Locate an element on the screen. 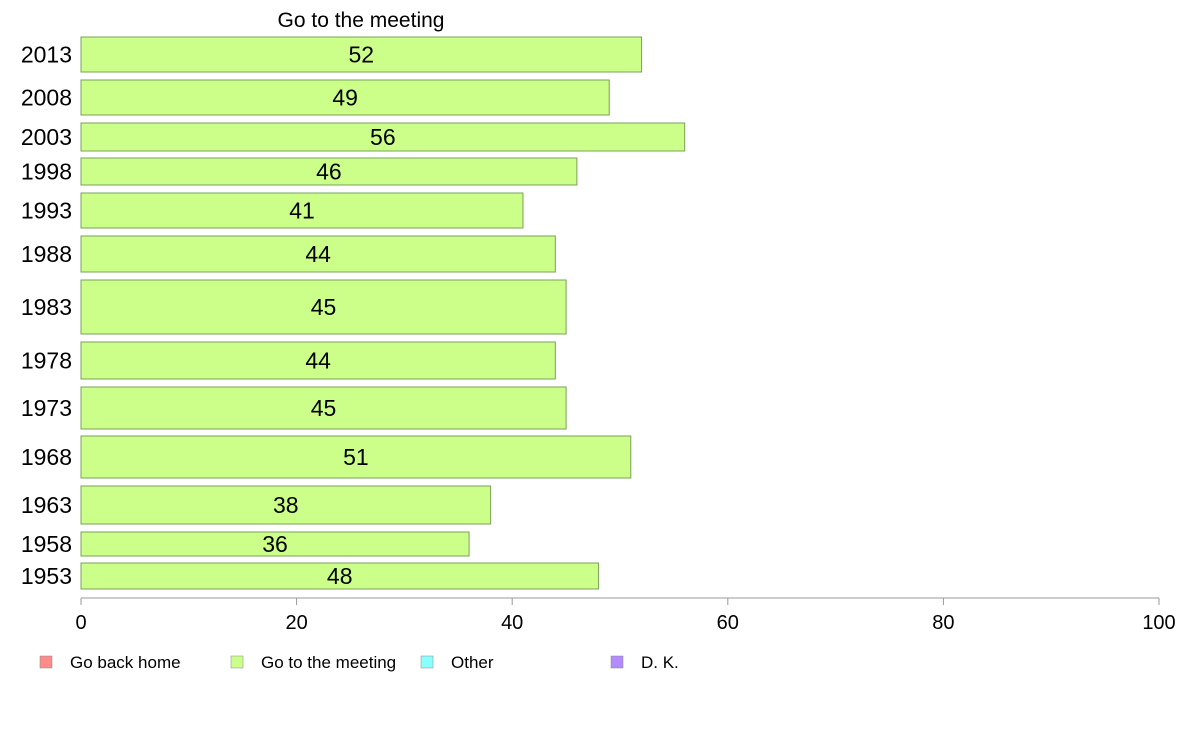 This screenshot has height=736, width=1188. legend: Go back home Go to the meeting Other D. K. is located at coordinates (359, 662).